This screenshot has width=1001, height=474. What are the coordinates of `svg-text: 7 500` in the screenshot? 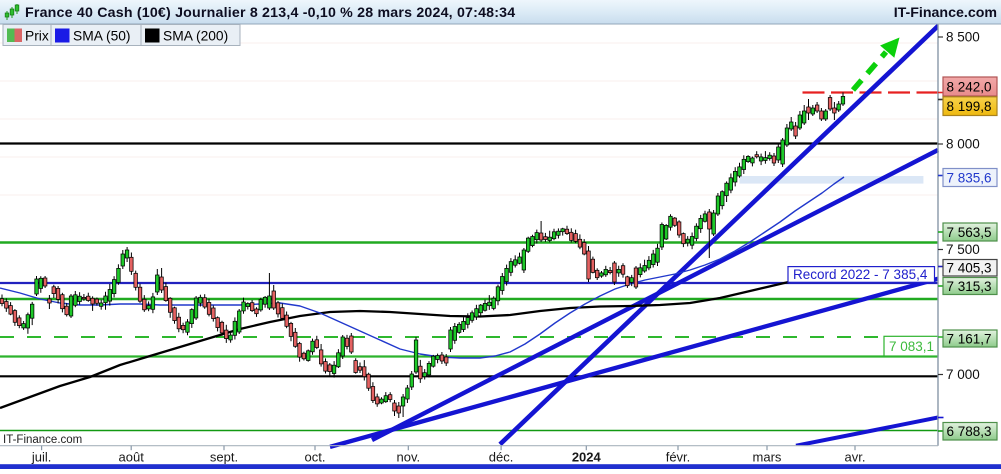 It's located at (963, 249).